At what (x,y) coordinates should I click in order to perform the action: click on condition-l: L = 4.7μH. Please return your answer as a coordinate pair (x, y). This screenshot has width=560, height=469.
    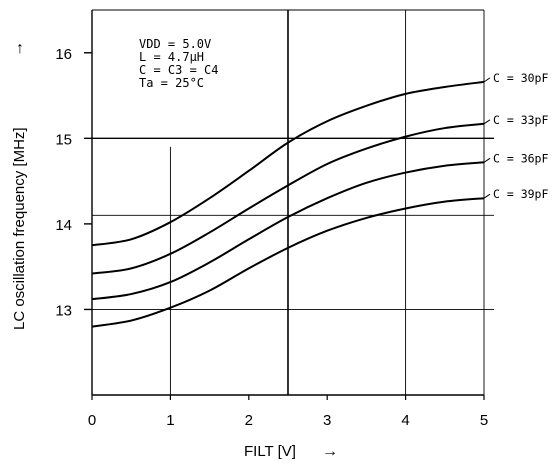
    Looking at the image, I should click on (171, 57).